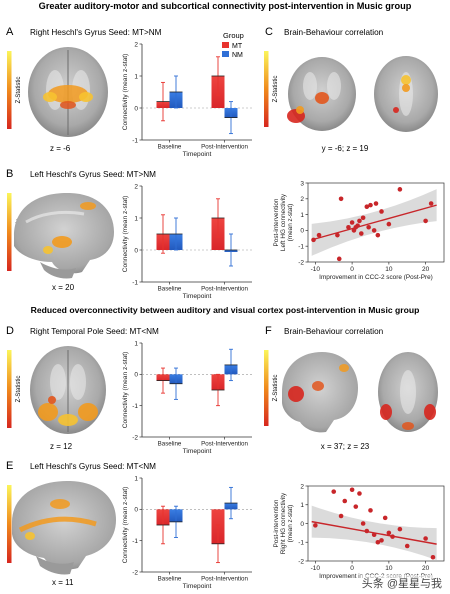 The height and width of the screenshot is (594, 450). I want to click on brain-sagittal-b, so click(64, 235).